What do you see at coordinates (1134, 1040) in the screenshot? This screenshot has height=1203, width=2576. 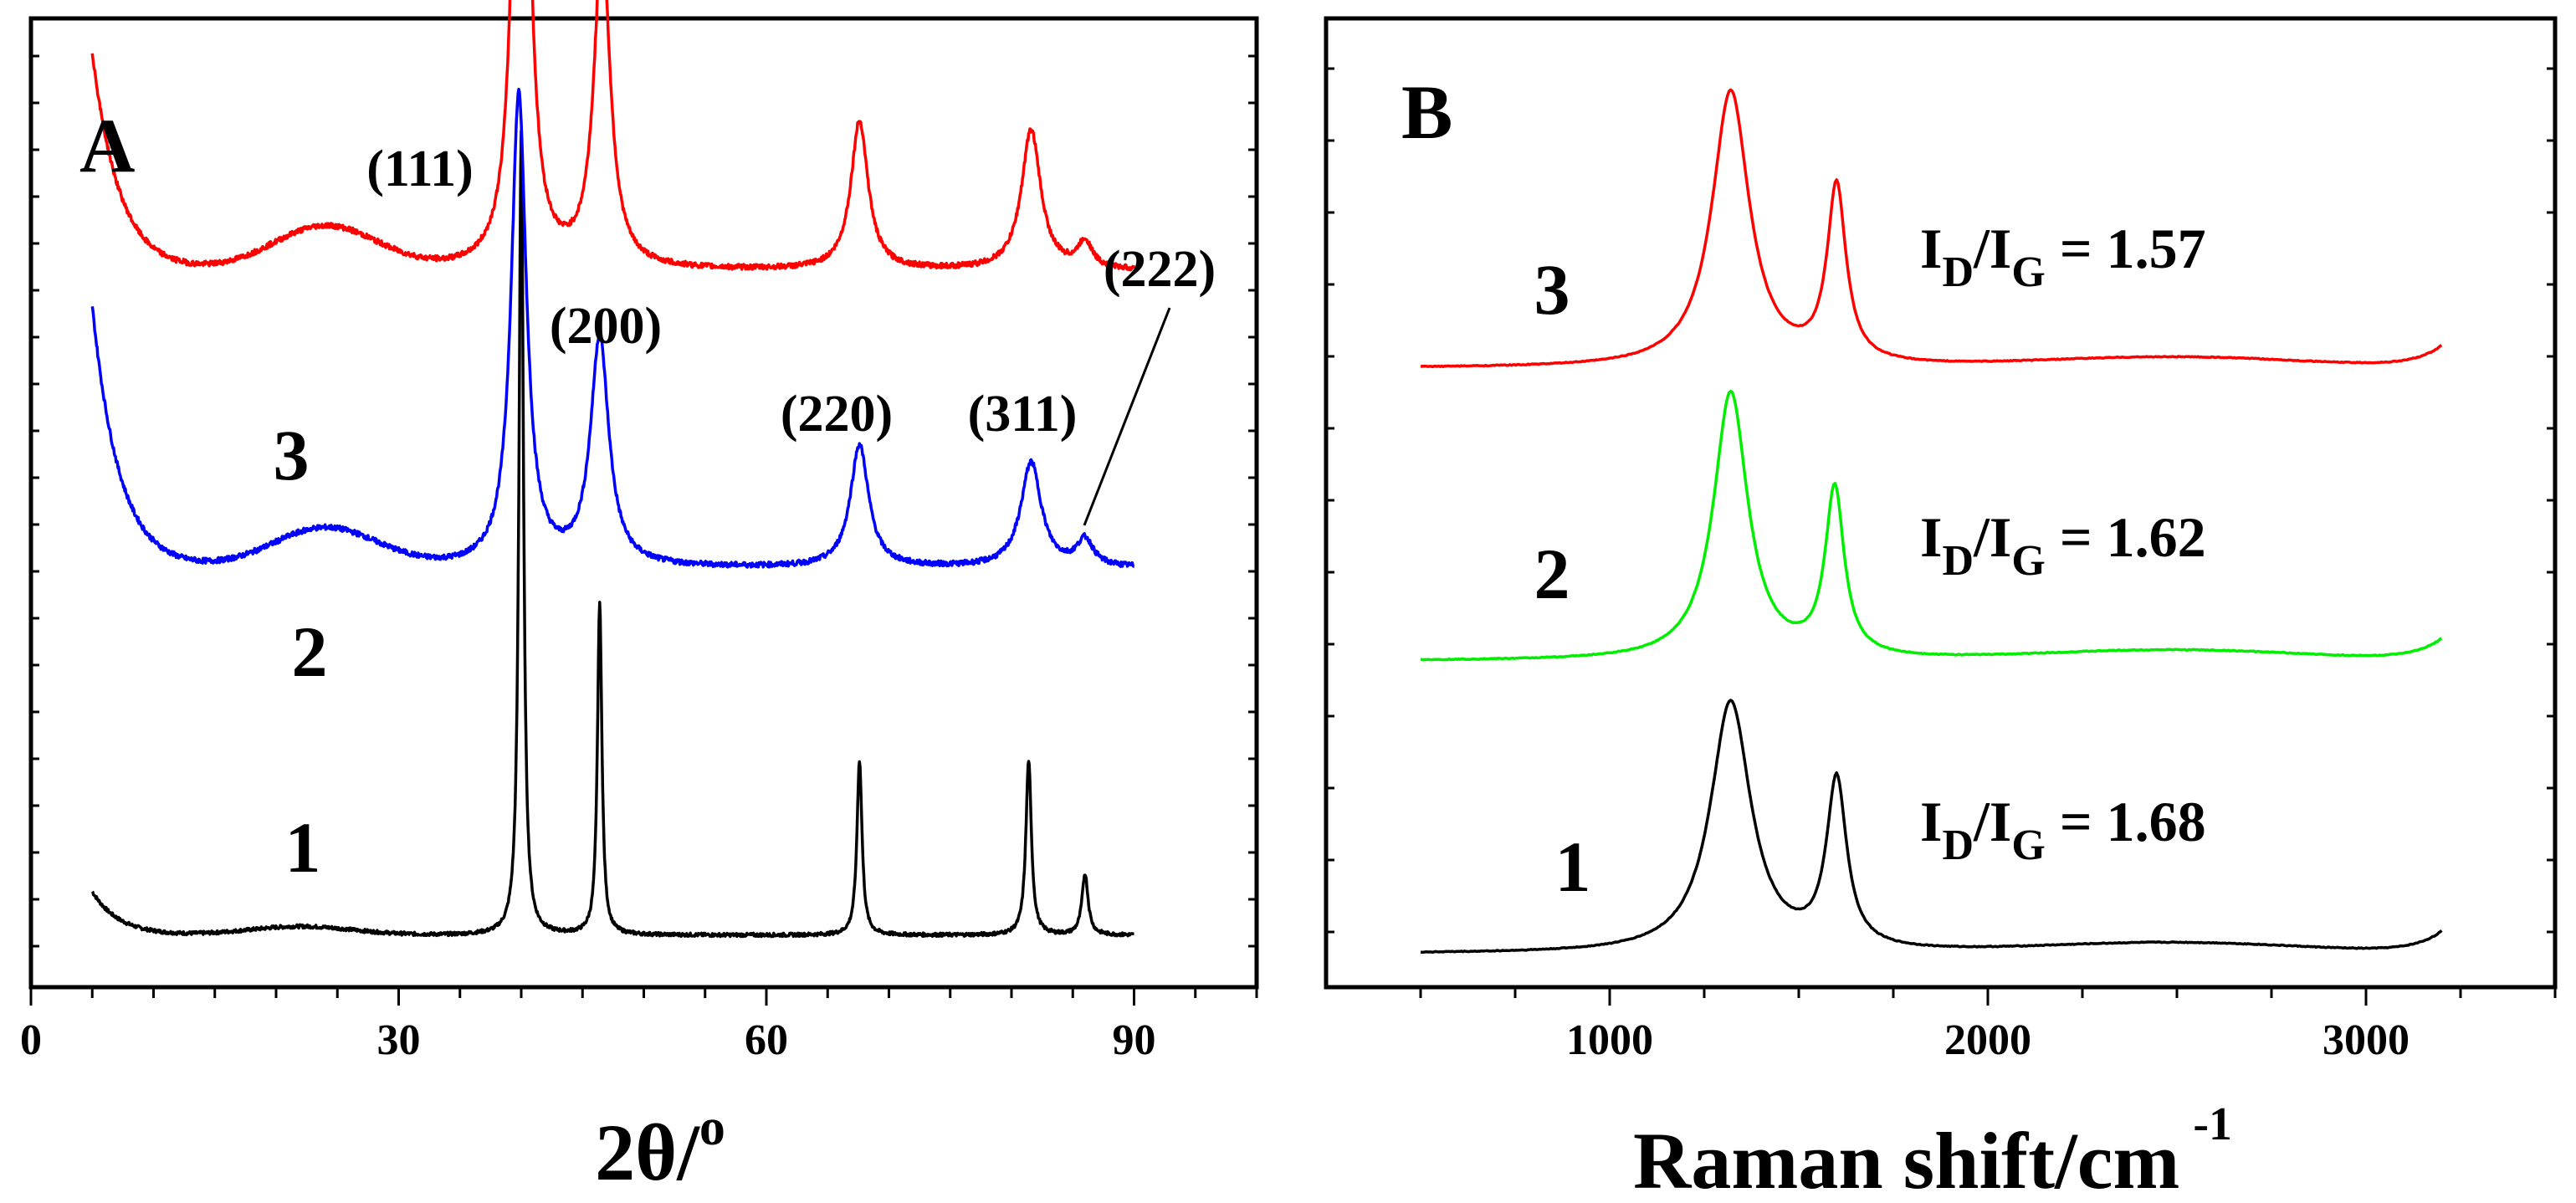 I see `panel-a-x-tick-label: 90` at bounding box center [1134, 1040].